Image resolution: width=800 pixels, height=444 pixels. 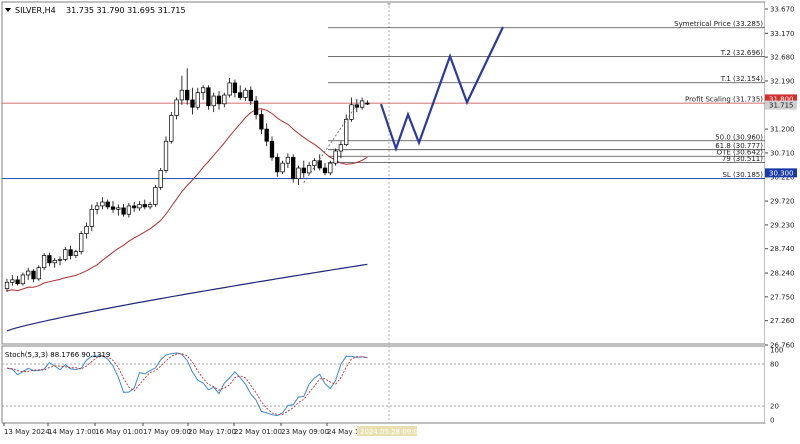 What do you see at coordinates (782, 346) in the screenshot?
I see `price-tick-label: 26.760` at bounding box center [782, 346].